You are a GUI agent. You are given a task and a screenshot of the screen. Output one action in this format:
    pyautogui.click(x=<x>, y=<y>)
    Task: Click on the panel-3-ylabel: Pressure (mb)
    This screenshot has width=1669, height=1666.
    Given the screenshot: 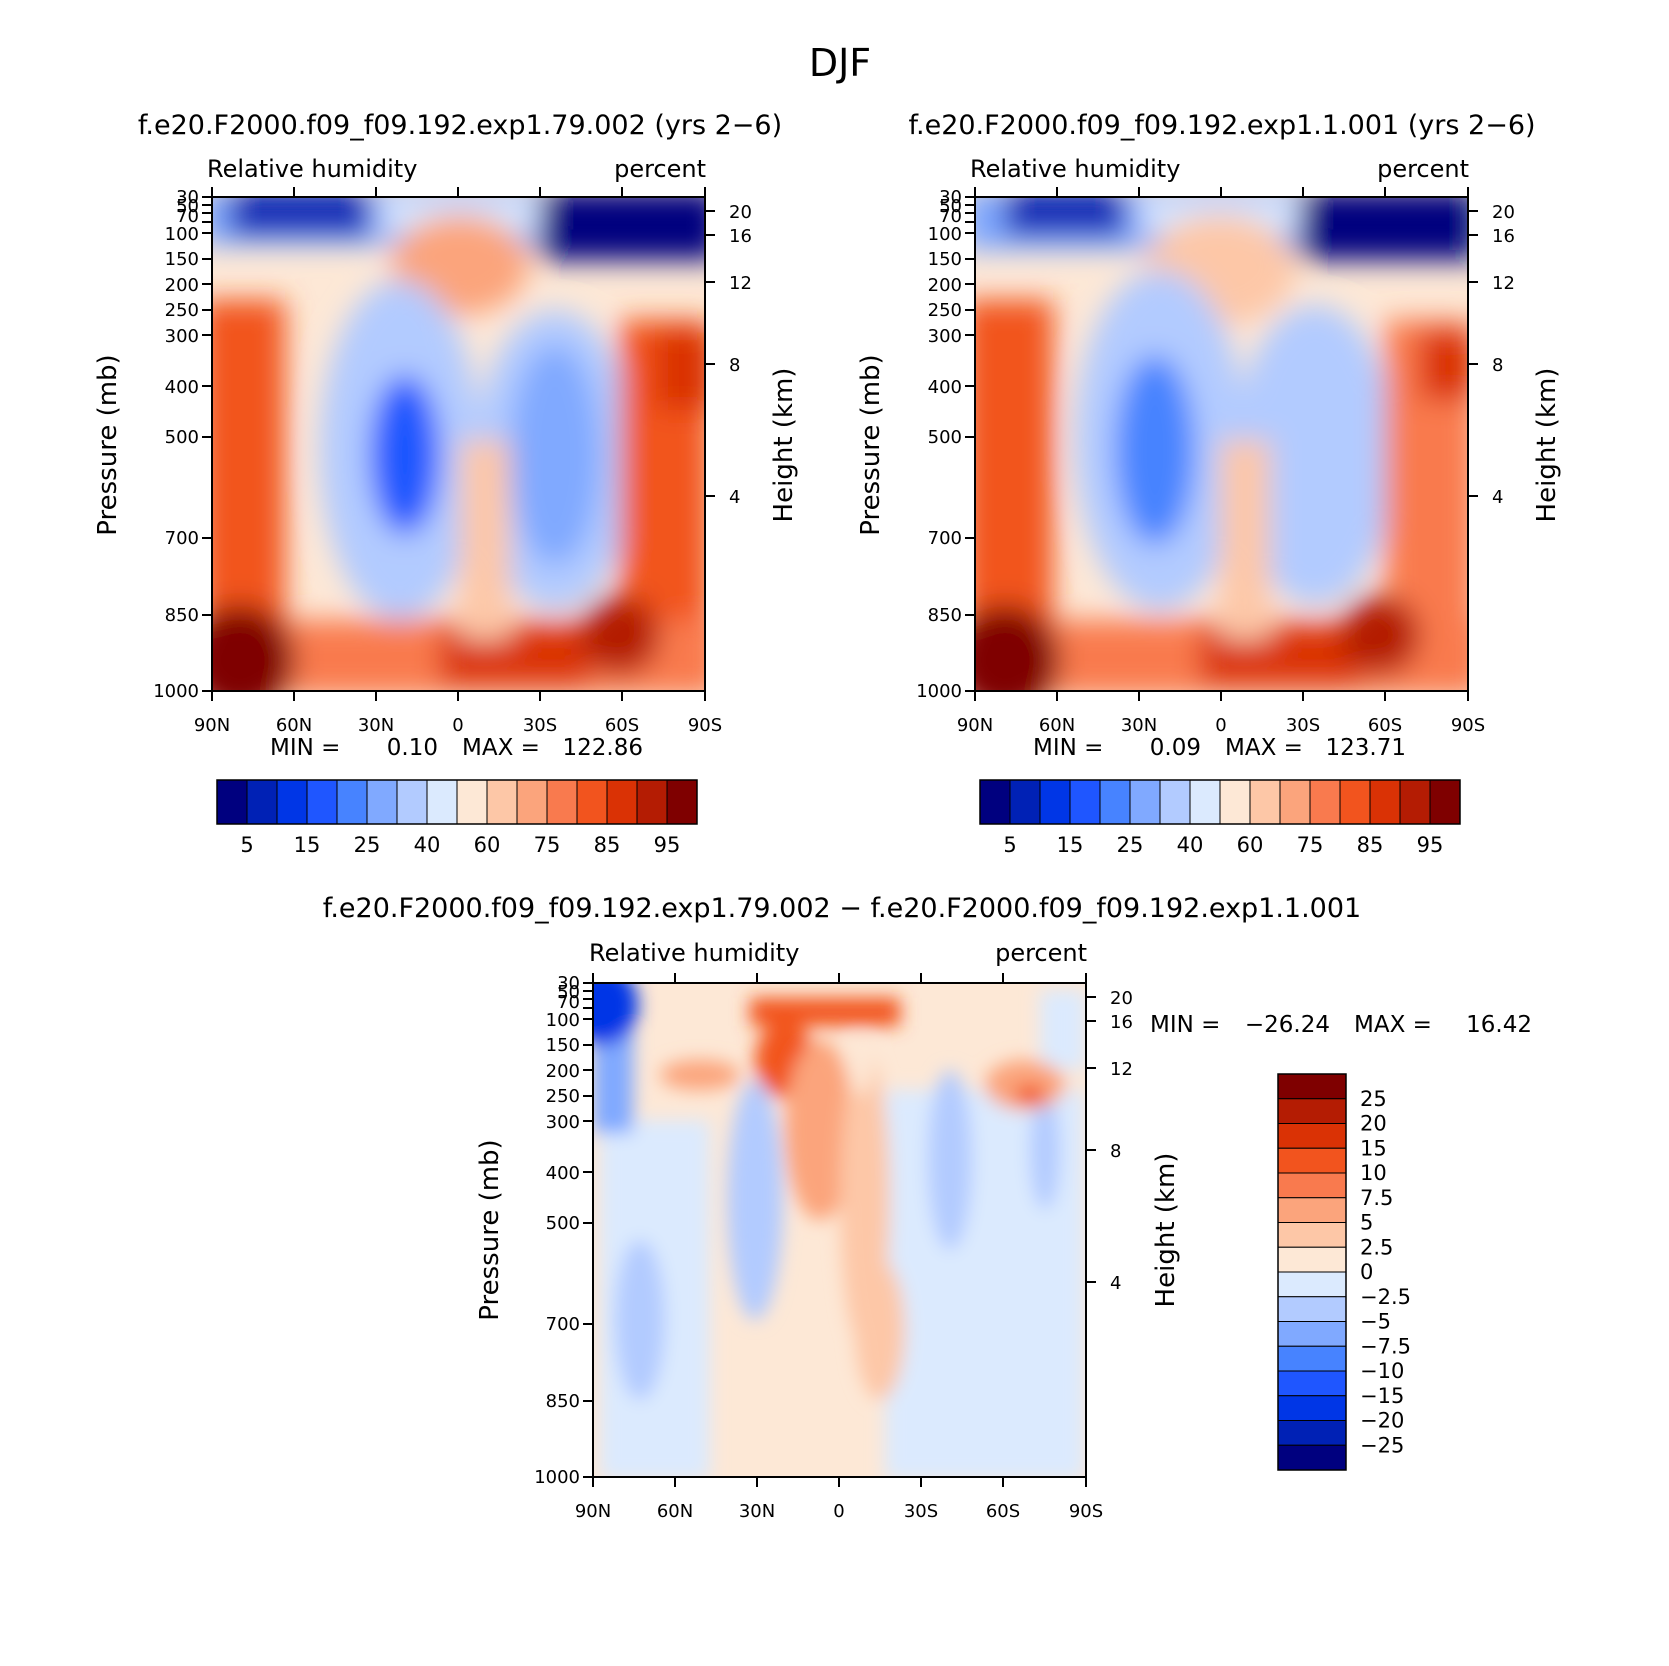 What is the action you would take?
    pyautogui.click(x=490, y=1229)
    